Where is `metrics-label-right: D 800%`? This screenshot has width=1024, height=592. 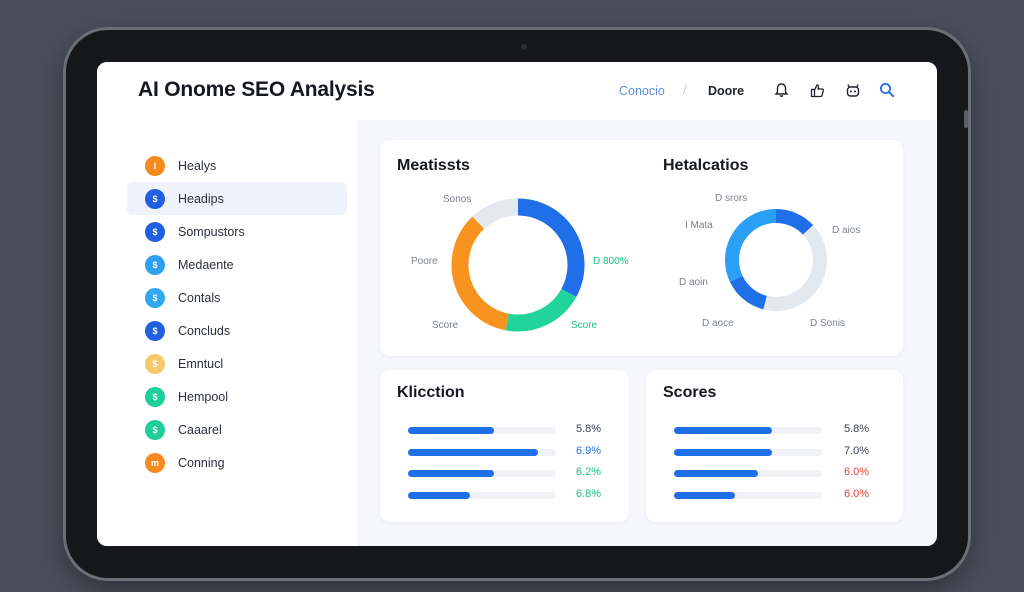 metrics-label-right: D 800% is located at coordinates (611, 261).